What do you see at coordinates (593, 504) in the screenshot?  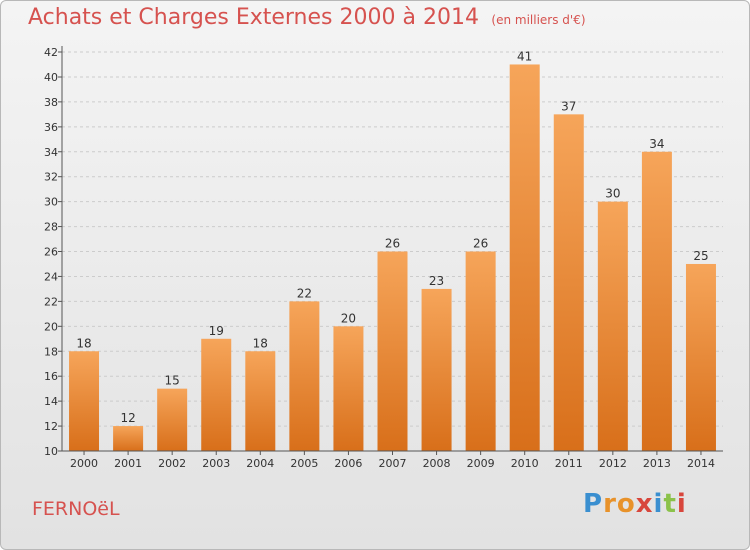 I see `logo-letter: P` at bounding box center [593, 504].